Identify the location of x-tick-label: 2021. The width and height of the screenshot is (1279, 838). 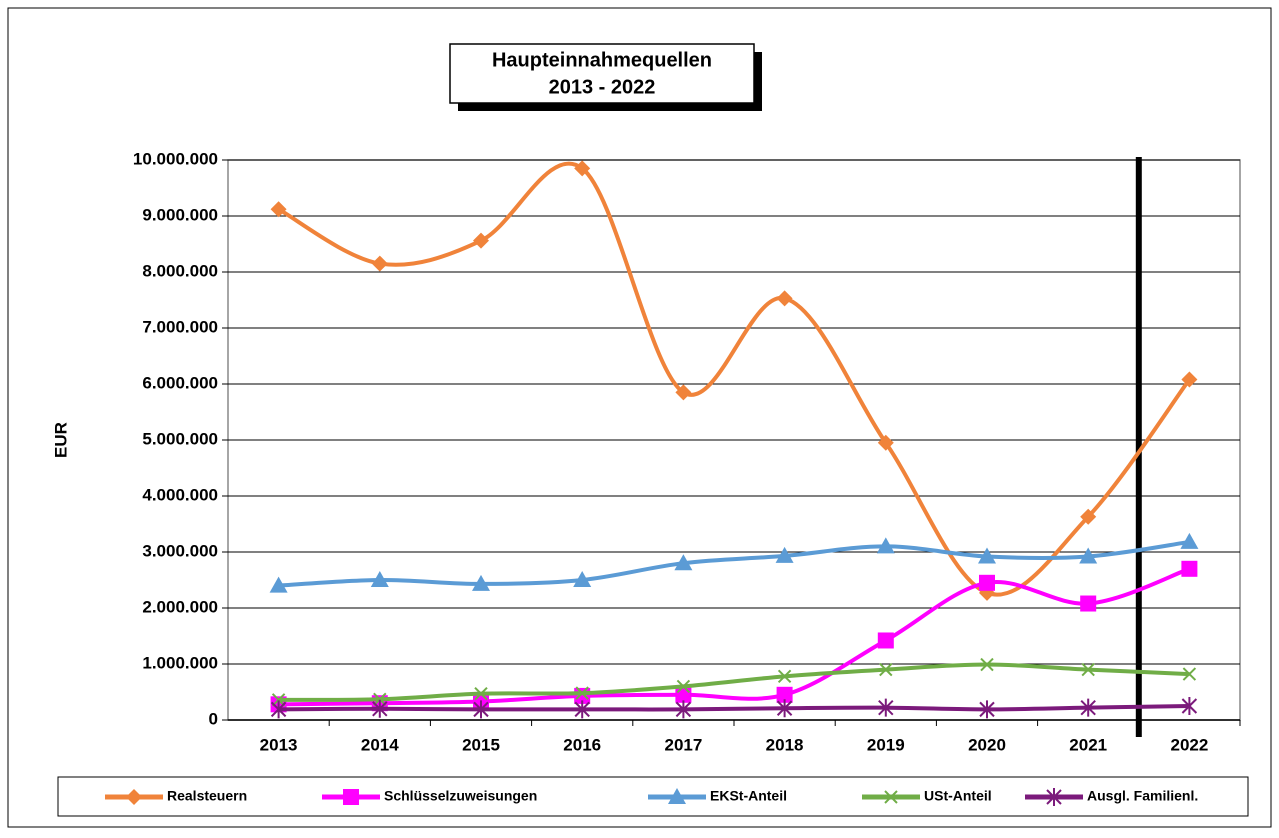
(1088, 744).